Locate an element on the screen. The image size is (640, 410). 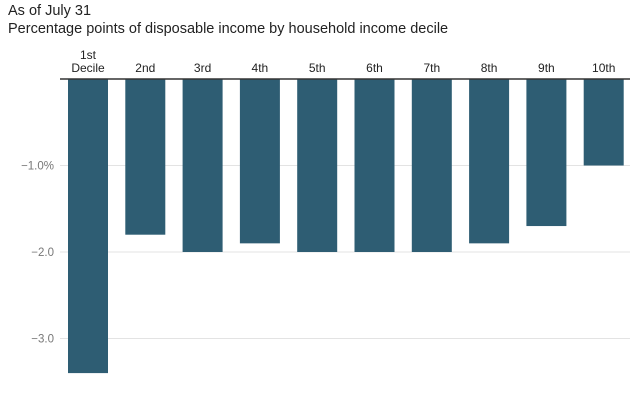
category-label: 4th is located at coordinates (260, 68).